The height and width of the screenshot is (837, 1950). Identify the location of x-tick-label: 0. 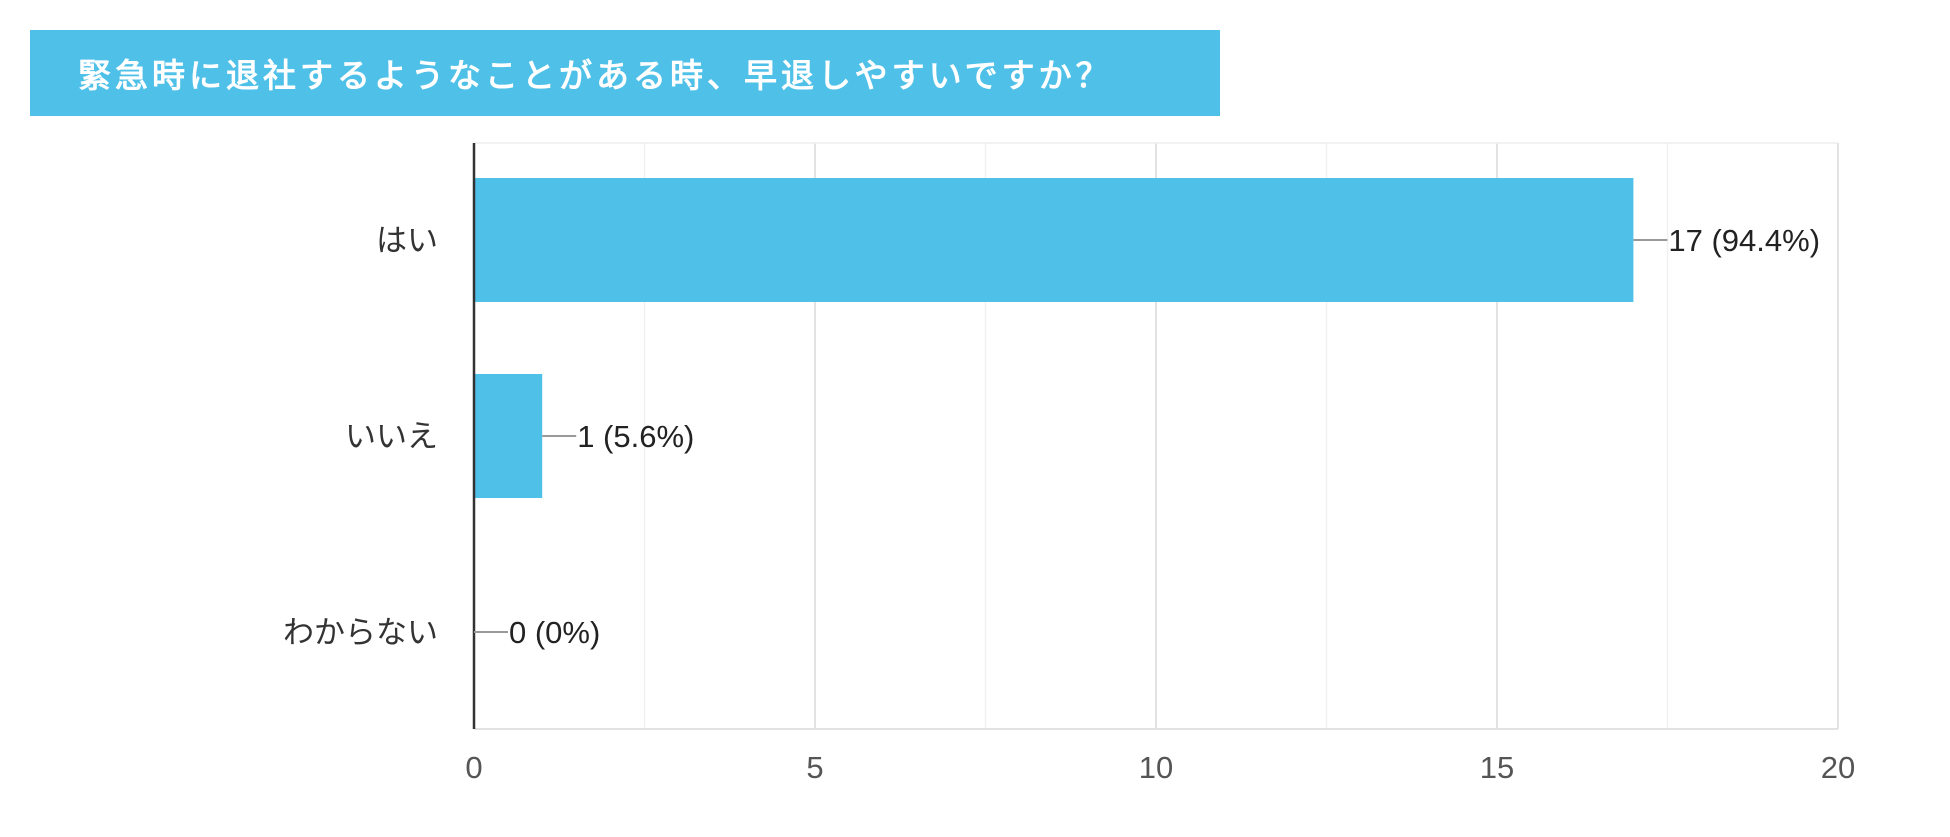
(473, 767).